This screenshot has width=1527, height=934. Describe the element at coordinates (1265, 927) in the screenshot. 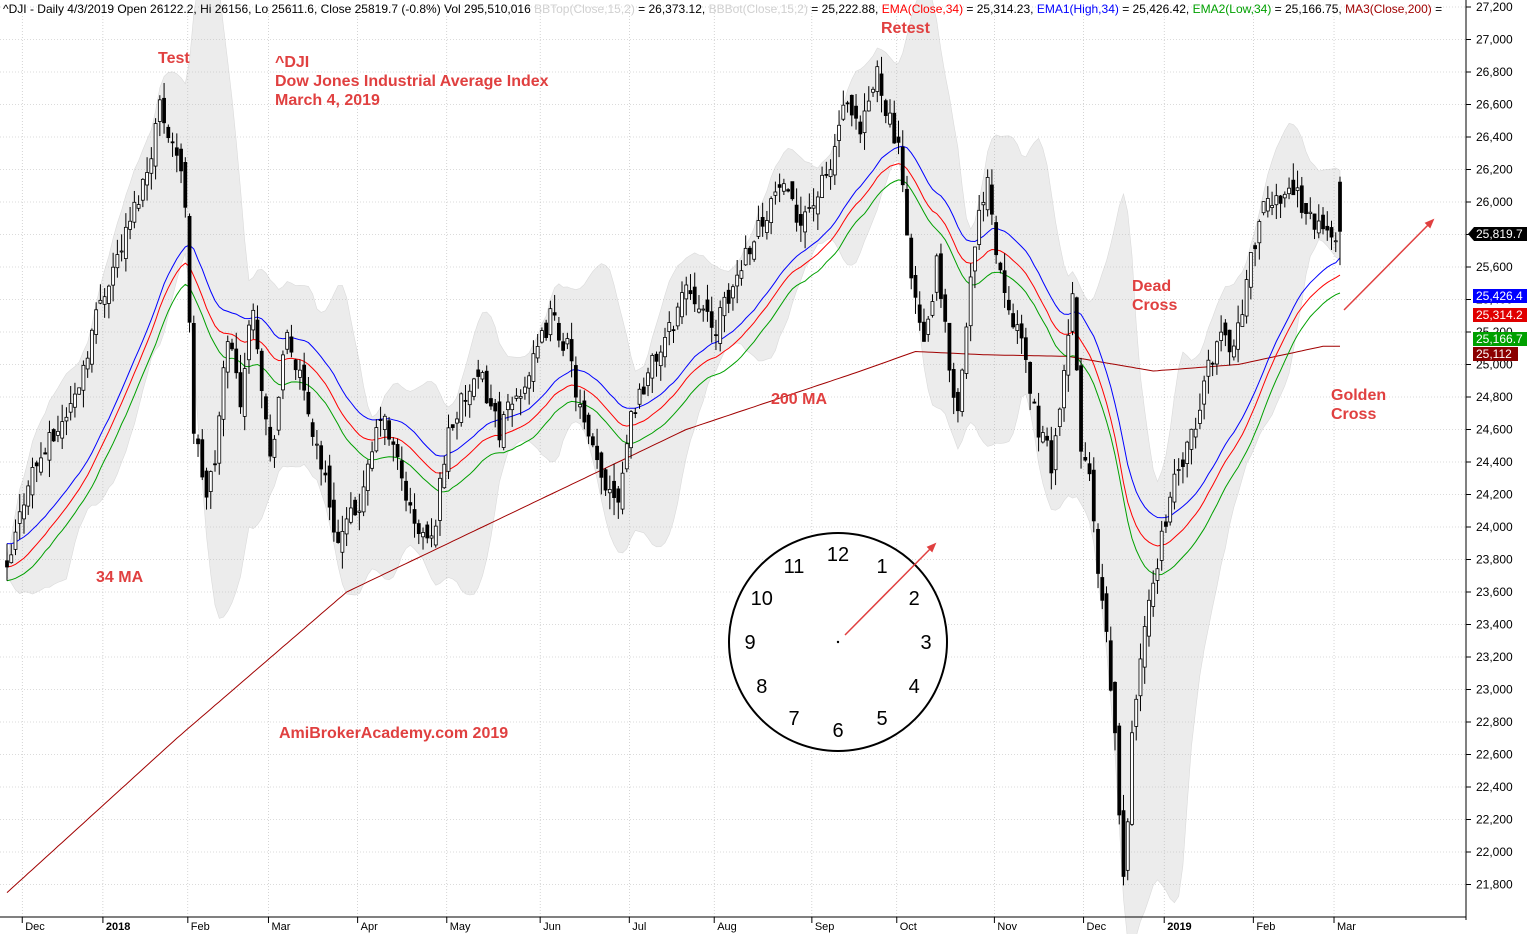

I see `x-tick-label: Feb` at that location.